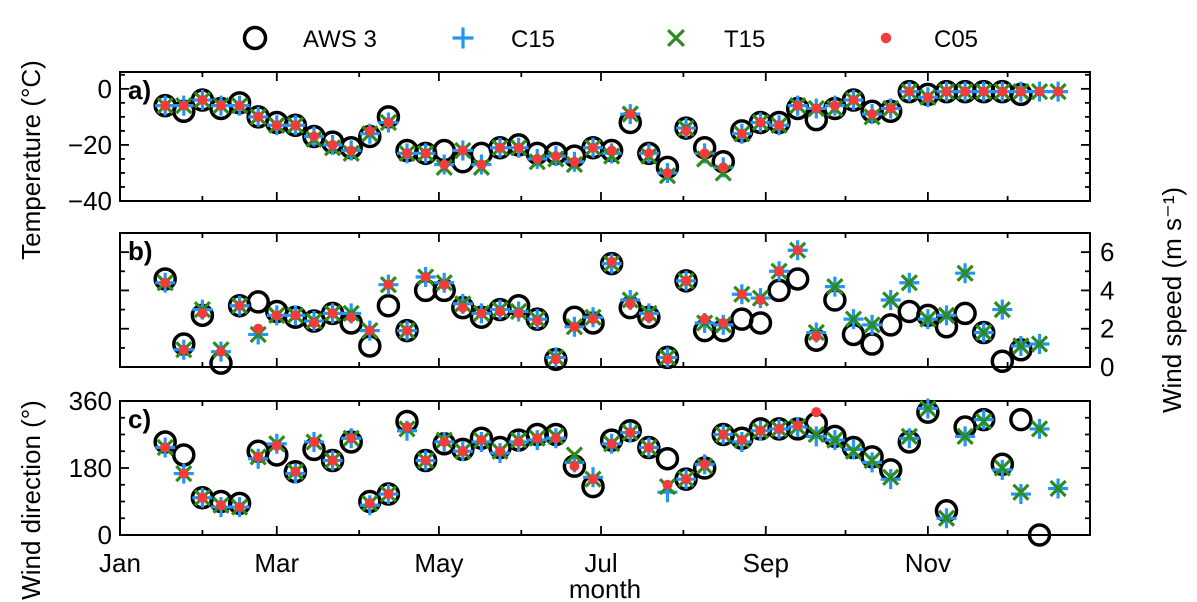 This screenshot has width=1197, height=602. I want to click on month-label-6: Nov, so click(928, 563).